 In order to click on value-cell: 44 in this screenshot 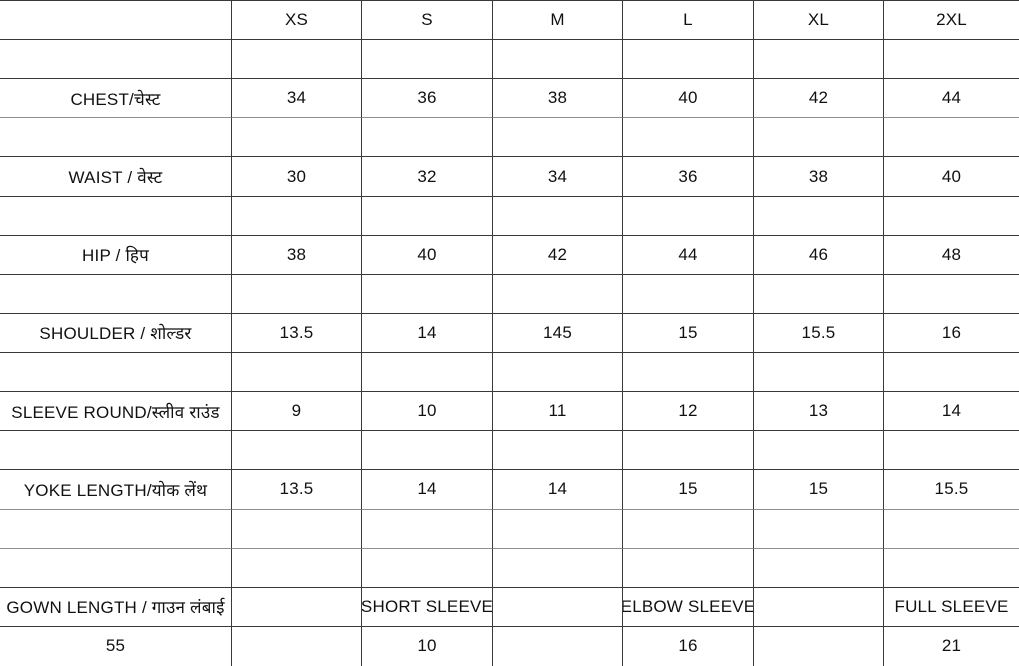, I will do `click(688, 255)`.